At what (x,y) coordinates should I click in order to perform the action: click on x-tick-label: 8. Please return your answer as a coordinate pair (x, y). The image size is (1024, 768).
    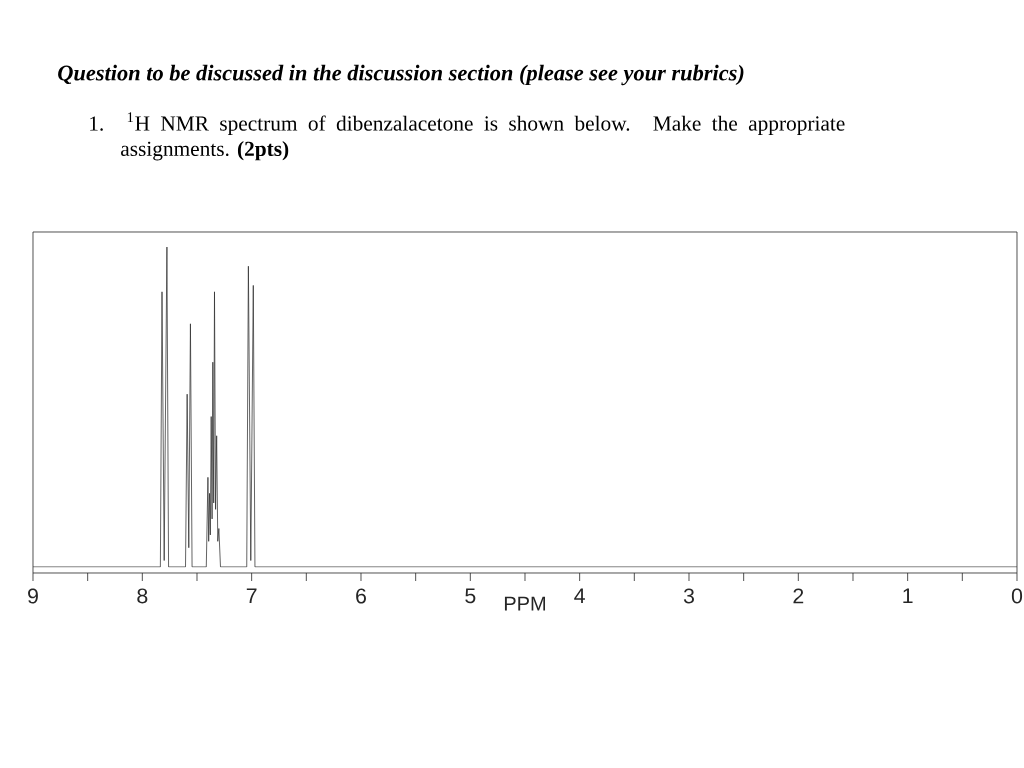
    Looking at the image, I should click on (142, 596).